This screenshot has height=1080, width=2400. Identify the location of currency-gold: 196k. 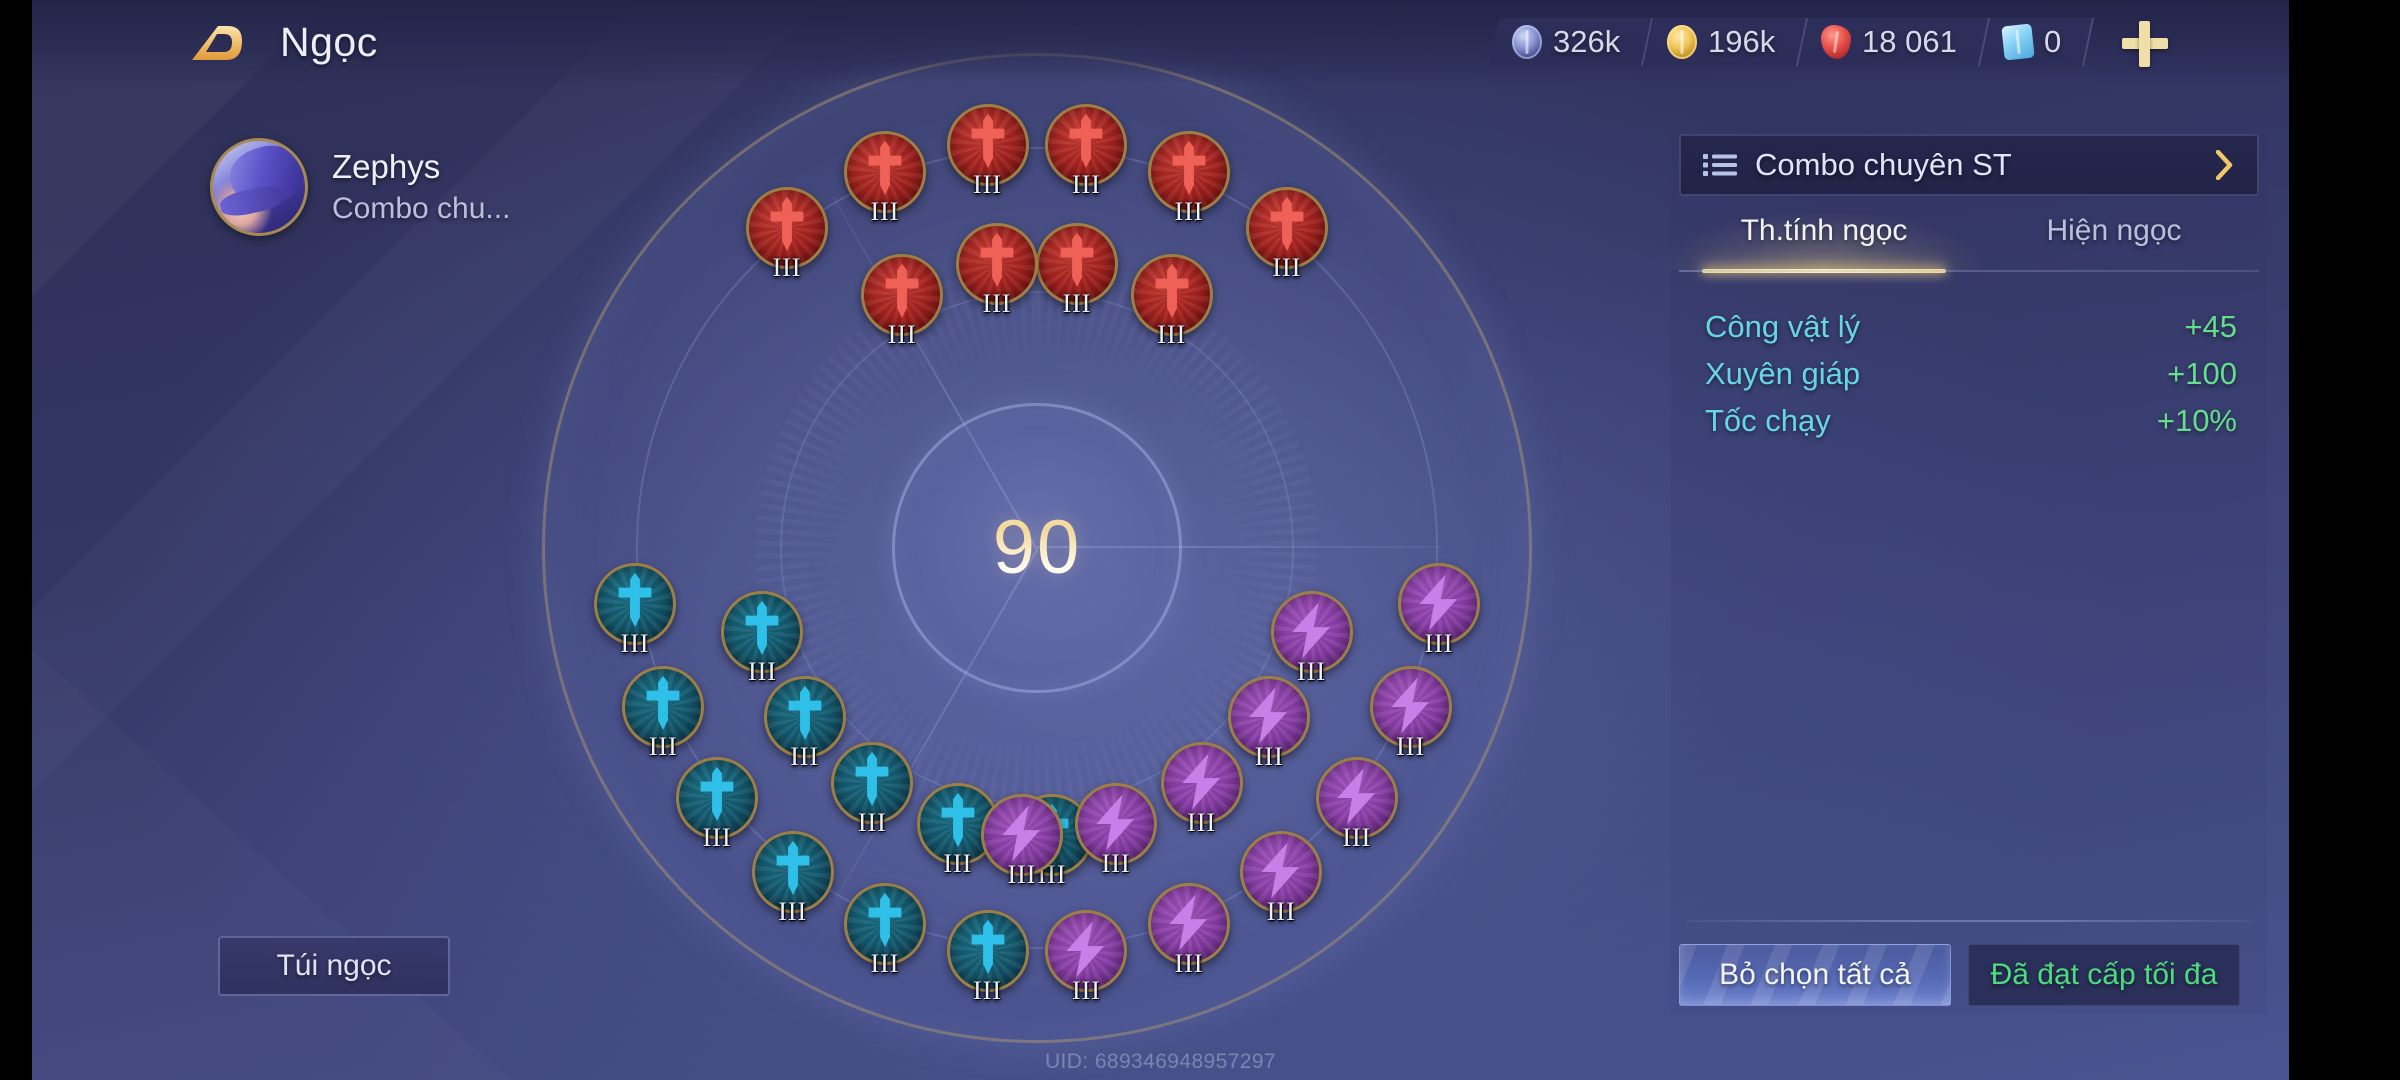
(1726, 42).